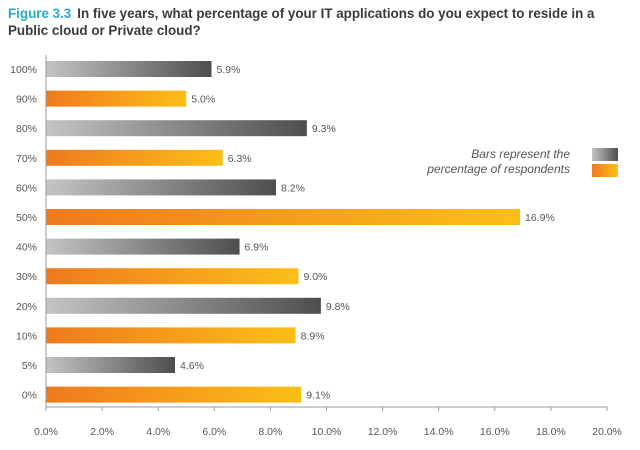 Image resolution: width=640 pixels, height=450 pixels. Describe the element at coordinates (257, 248) in the screenshot. I see `value-label: 6.9%` at that location.